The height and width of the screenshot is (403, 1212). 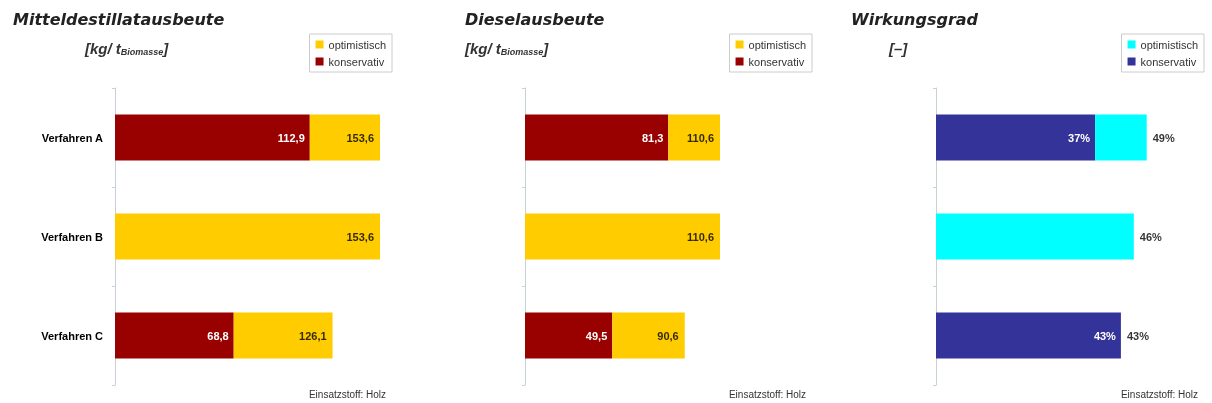 What do you see at coordinates (1105, 335) in the screenshot?
I see `data-label: 43%` at bounding box center [1105, 335].